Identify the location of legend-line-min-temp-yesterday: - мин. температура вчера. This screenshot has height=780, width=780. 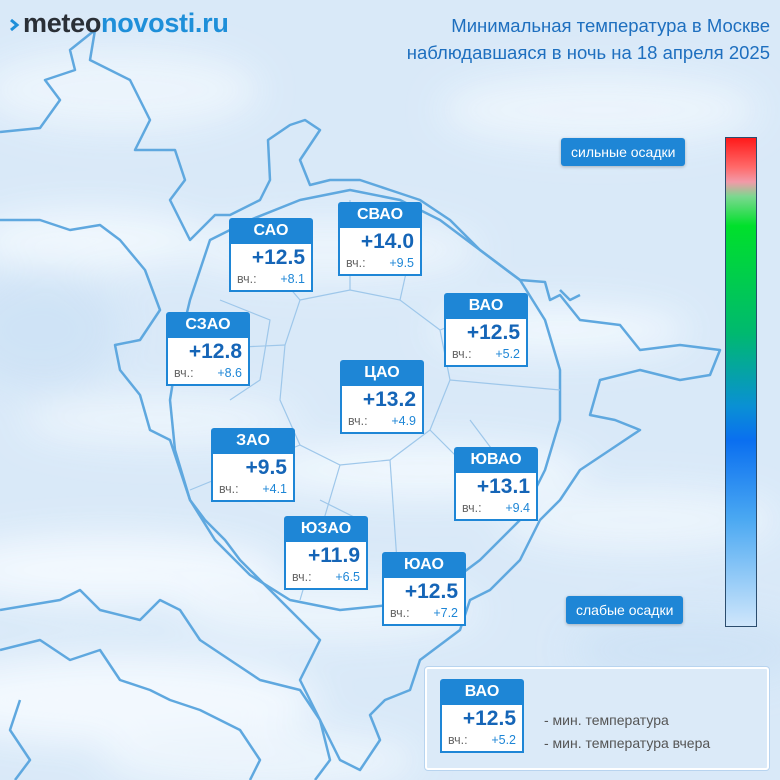
(627, 743).